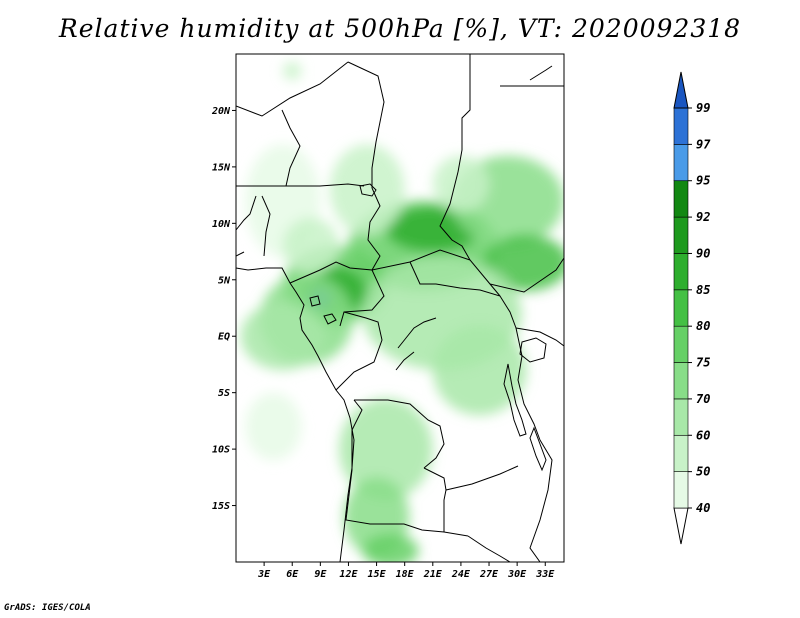 The image size is (800, 618). I want to click on latitude-axis: 20N 15N 10N 5N EQ 5S 10S 15S, so click(223, 309).